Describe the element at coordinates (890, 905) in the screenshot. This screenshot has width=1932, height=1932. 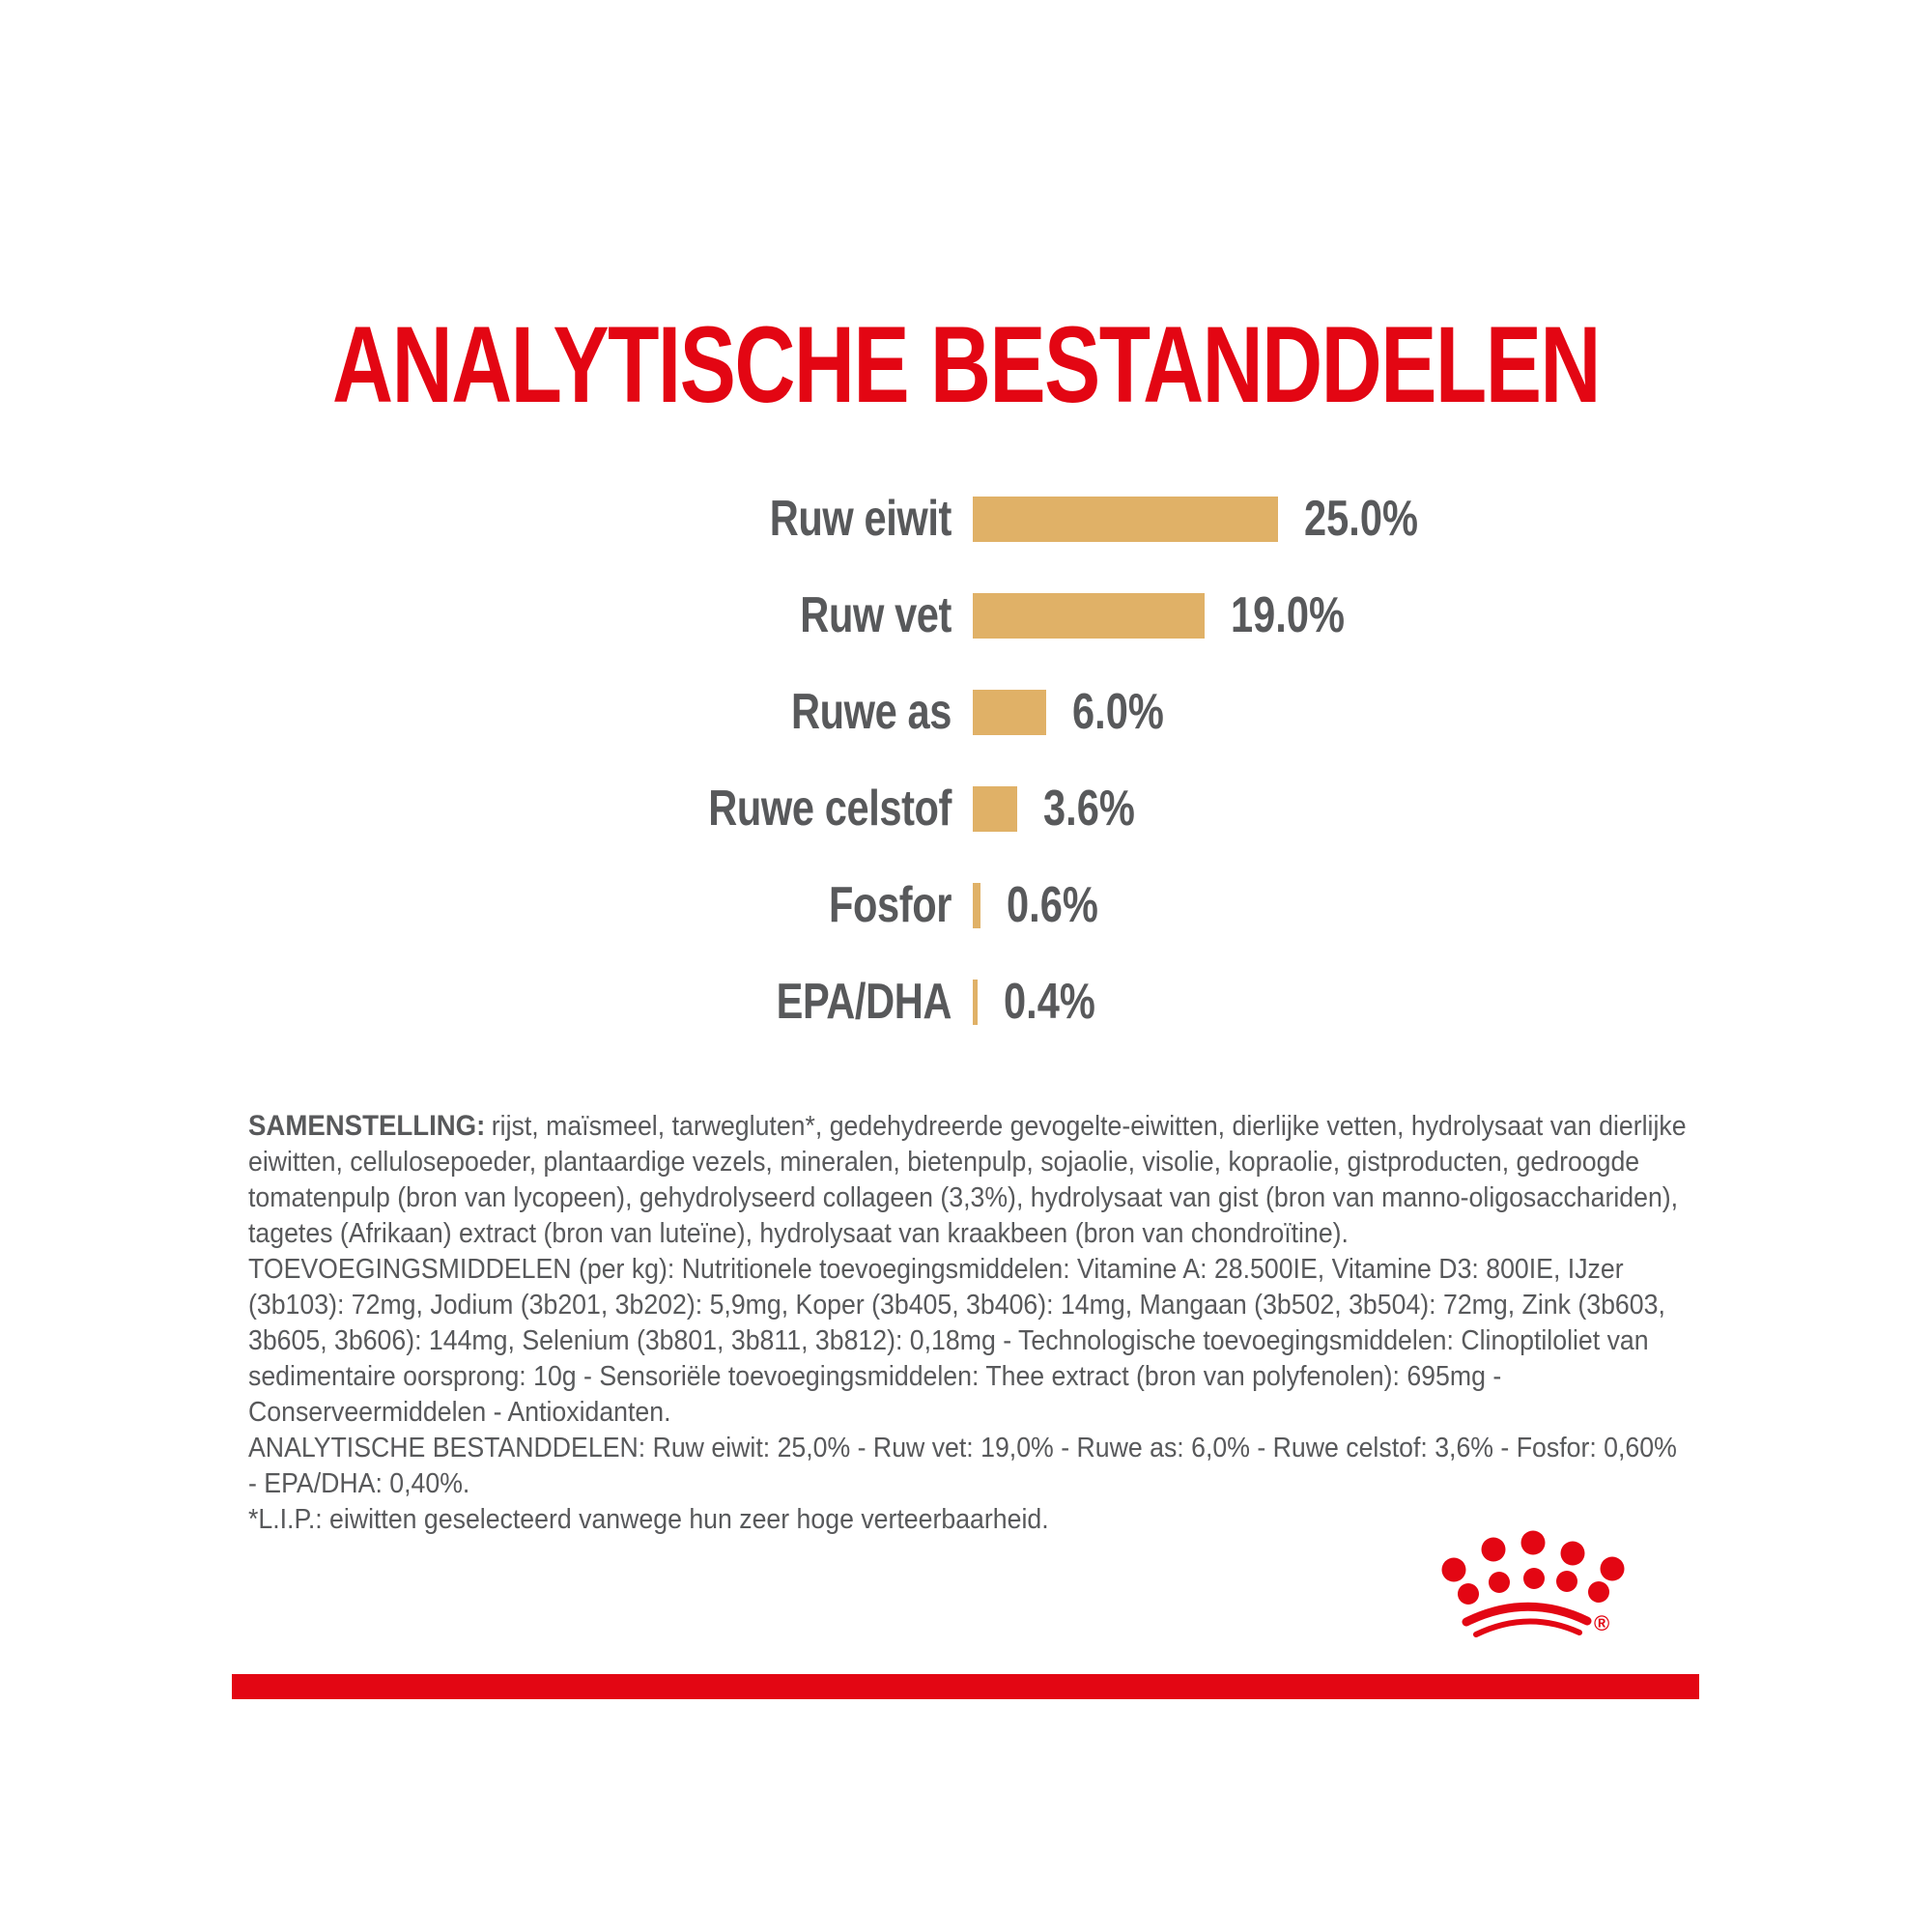
I see `chart-row-label: Fosfor` at that location.